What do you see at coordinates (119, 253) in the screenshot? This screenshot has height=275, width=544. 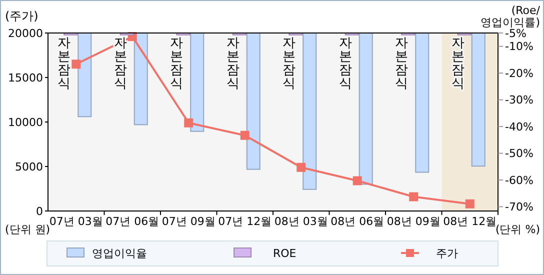 I see `legend-label: 영업이익율` at bounding box center [119, 253].